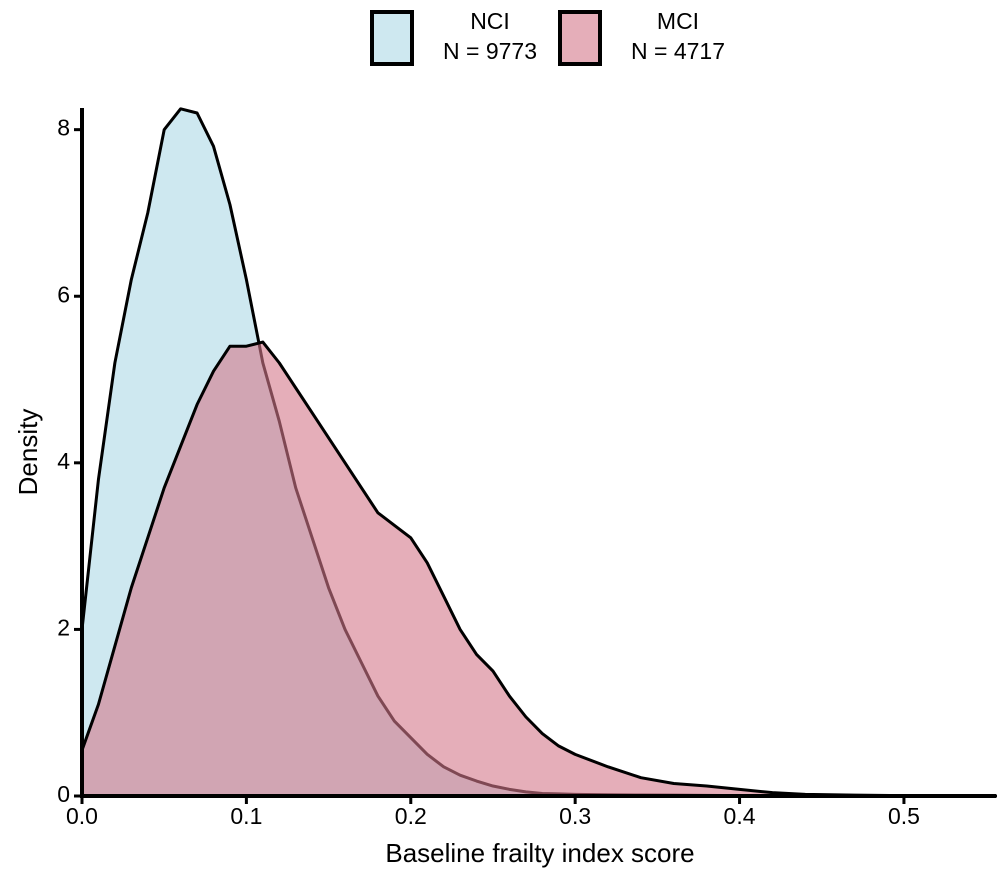 This screenshot has width=997, height=875. I want to click on legend-sample-size: N = 9773, so click(490, 51).